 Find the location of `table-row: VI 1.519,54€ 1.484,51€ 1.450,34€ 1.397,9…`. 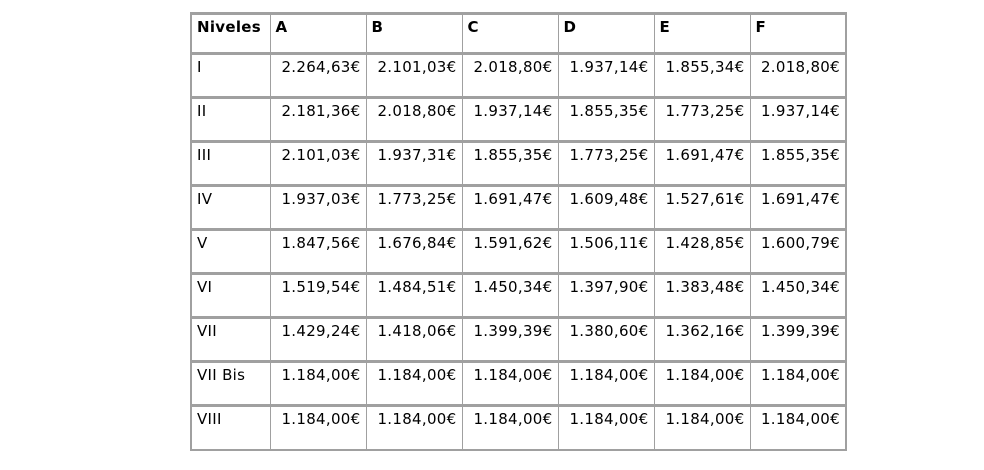

table-row: VI 1.519,54€ 1.484,51€ 1.450,34€ 1.397,9… is located at coordinates (518, 295).